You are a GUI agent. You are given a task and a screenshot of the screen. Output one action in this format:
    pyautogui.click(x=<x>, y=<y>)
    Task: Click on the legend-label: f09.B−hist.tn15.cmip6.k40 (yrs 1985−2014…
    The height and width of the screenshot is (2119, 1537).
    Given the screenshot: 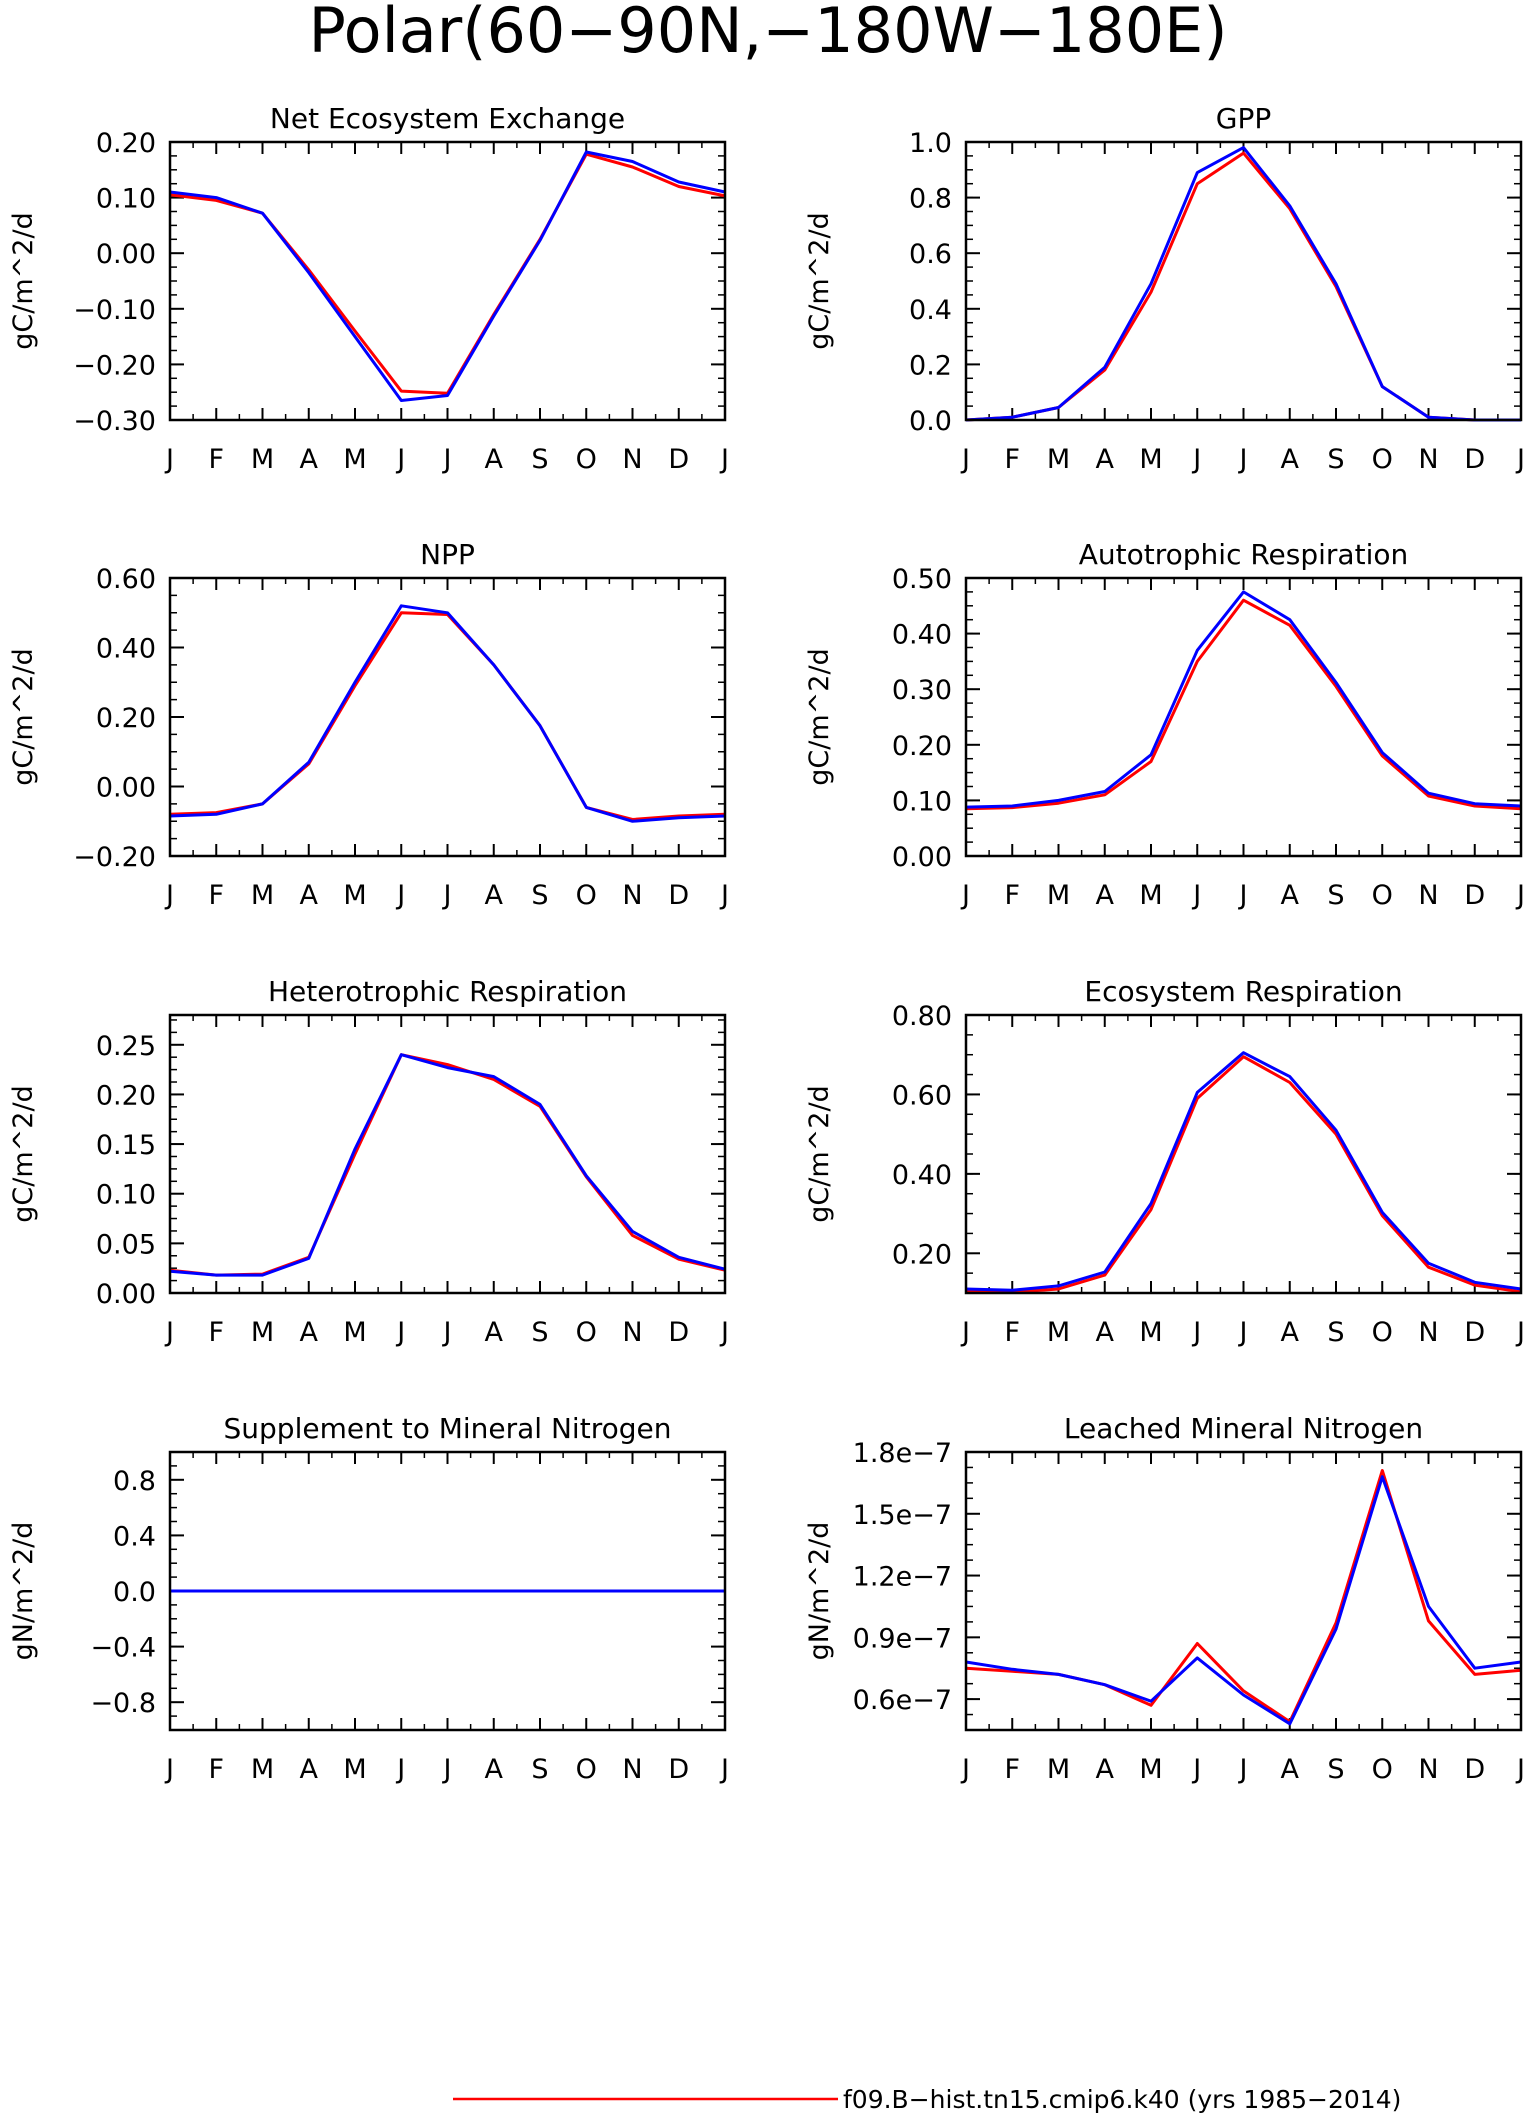 What is the action you would take?
    pyautogui.click(x=1122, y=2099)
    